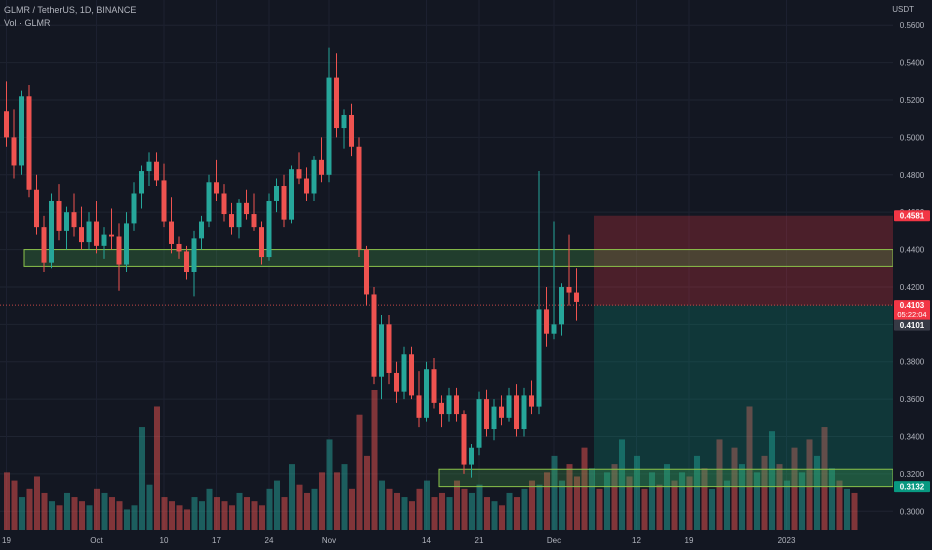  I want to click on price-axis-panel, so click(912, 275).